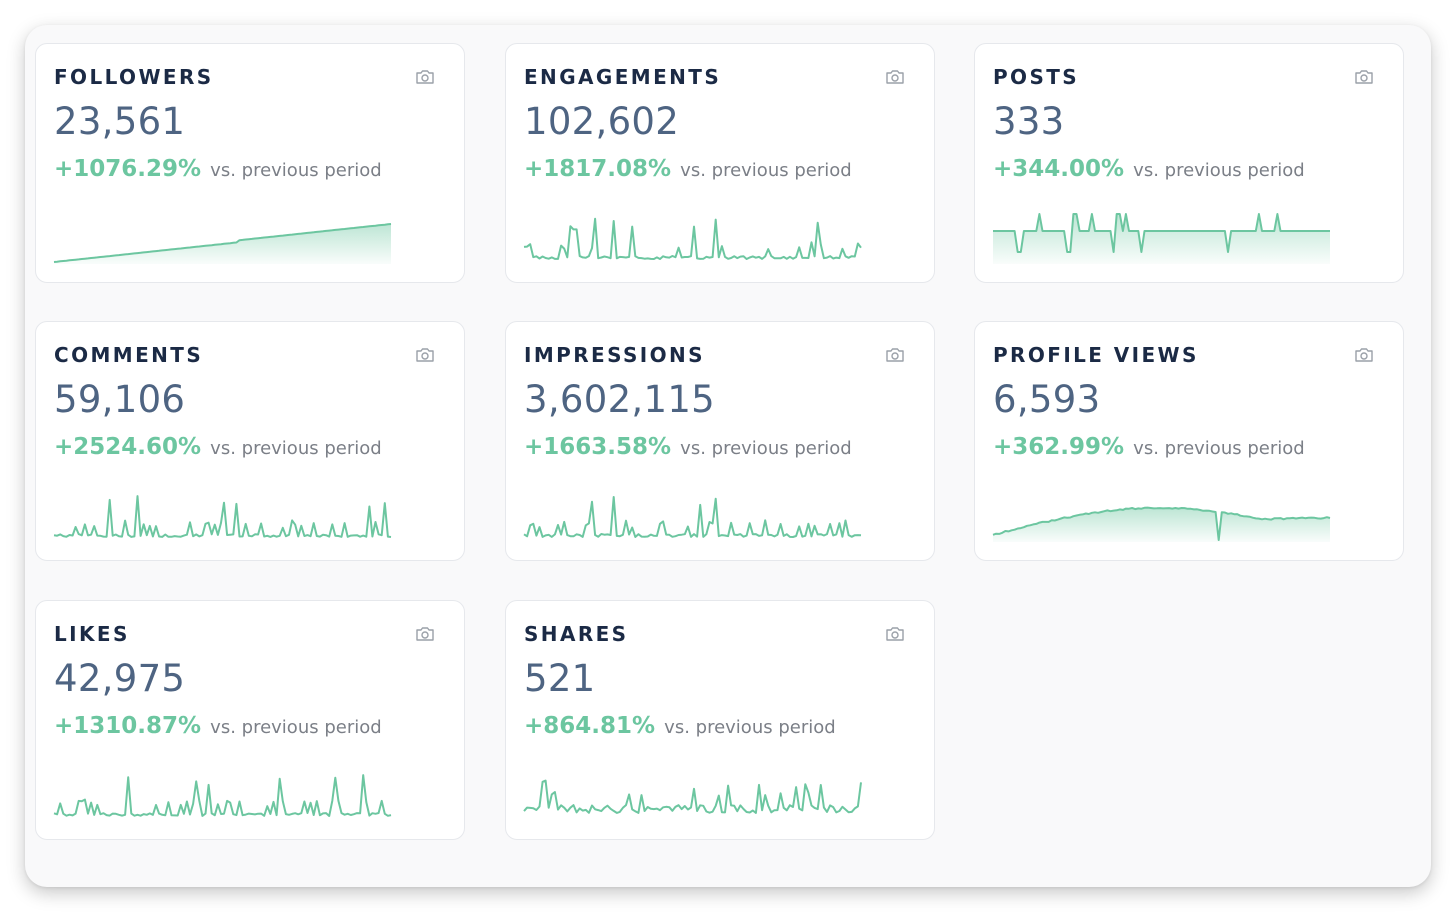 This screenshot has width=1456, height=912. I want to click on metric-change-row: +1076.29% vs. previous period, so click(218, 169).